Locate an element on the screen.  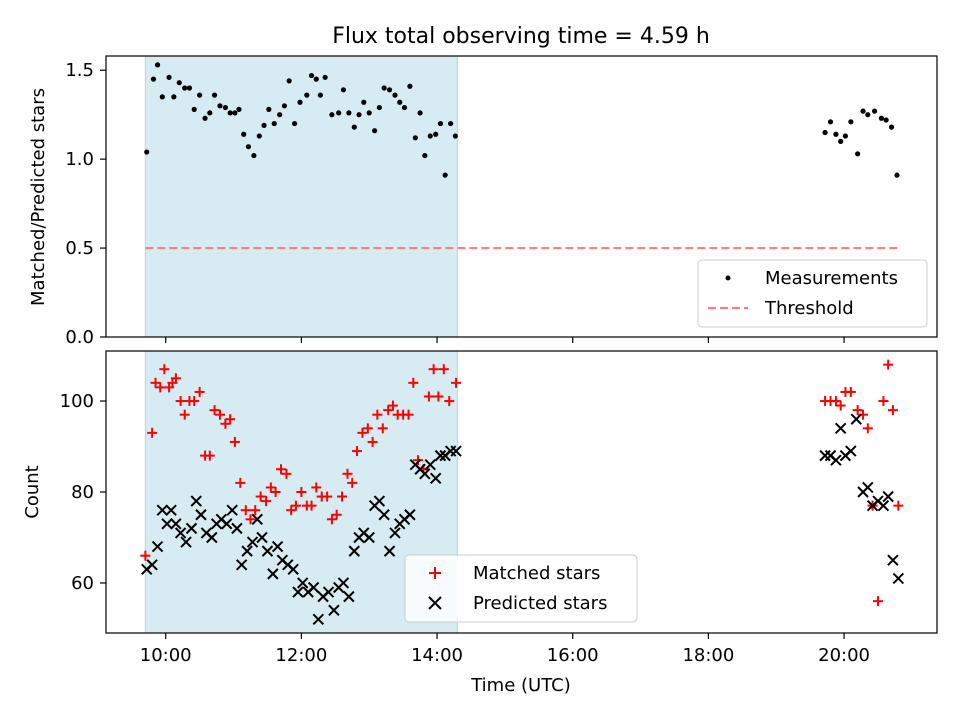
x-tick-label: 16:00 is located at coordinates (573, 655).